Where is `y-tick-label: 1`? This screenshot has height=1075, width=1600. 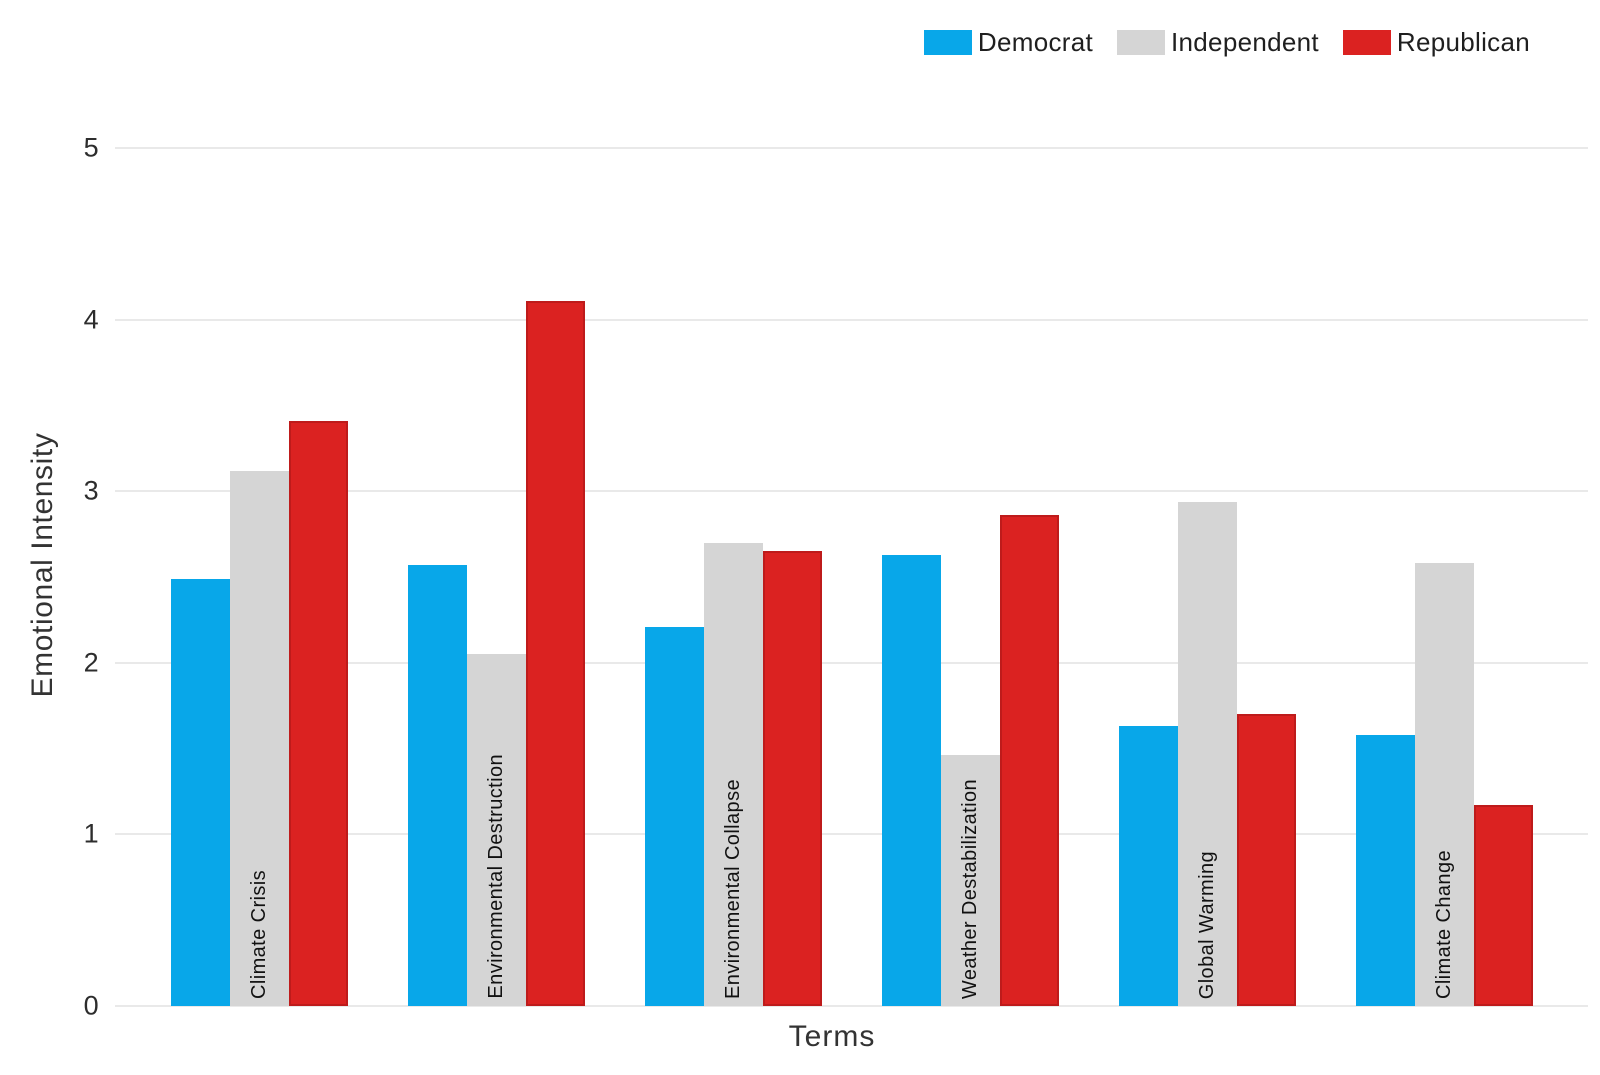
y-tick-label: 1 is located at coordinates (91, 833).